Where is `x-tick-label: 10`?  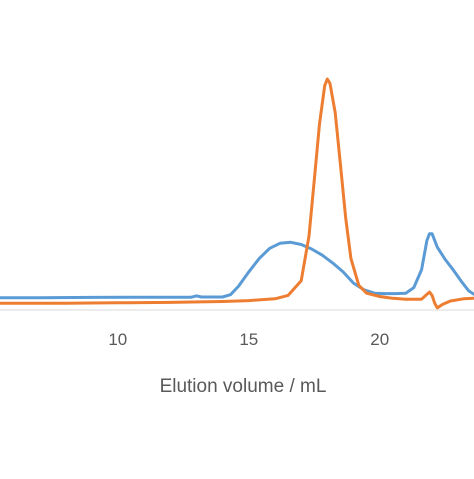
x-tick-label: 10 is located at coordinates (117, 339).